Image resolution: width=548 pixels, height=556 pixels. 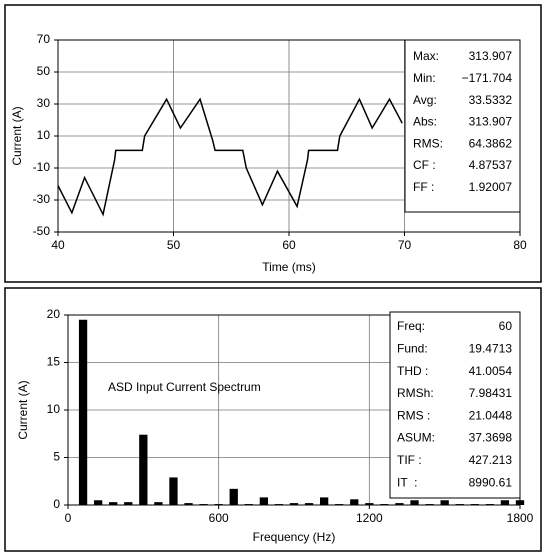 What do you see at coordinates (415, 393) in the screenshot?
I see `stat-label: RMSh:` at bounding box center [415, 393].